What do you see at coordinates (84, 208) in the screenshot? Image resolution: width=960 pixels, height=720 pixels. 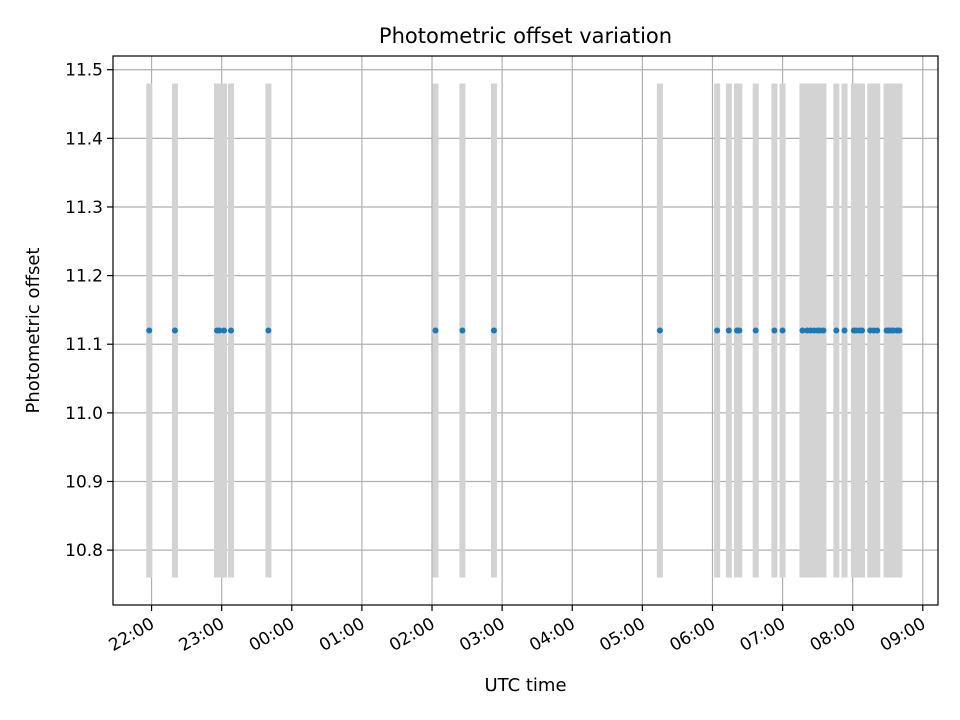 I see `y-tick-label: 11.3` at bounding box center [84, 208].